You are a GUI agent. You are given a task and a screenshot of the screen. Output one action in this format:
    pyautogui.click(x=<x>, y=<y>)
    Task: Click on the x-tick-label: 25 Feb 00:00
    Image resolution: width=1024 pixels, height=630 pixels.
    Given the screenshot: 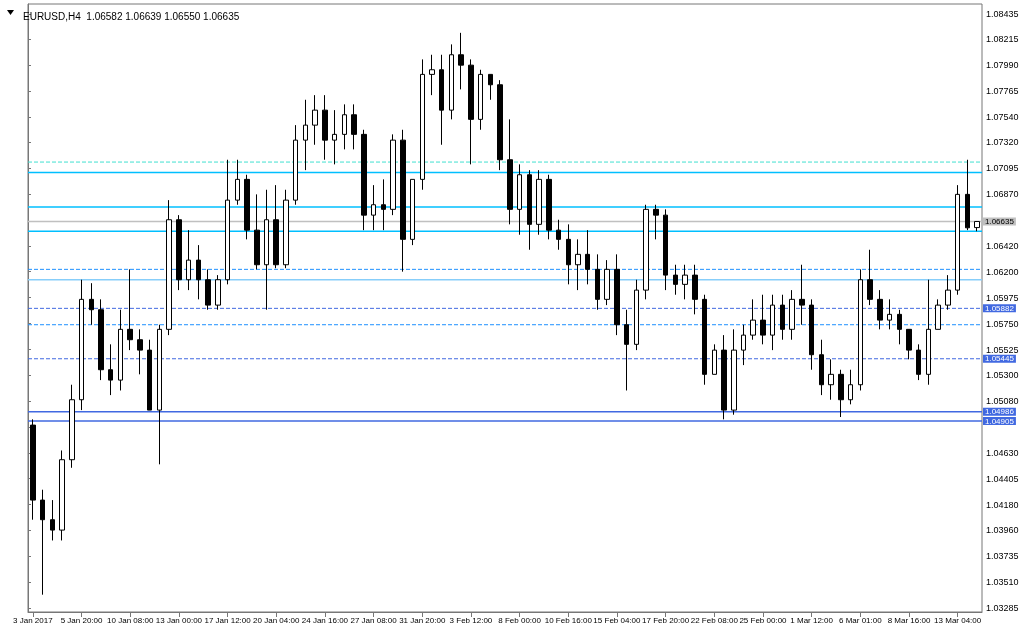 What is the action you would take?
    pyautogui.click(x=763, y=620)
    